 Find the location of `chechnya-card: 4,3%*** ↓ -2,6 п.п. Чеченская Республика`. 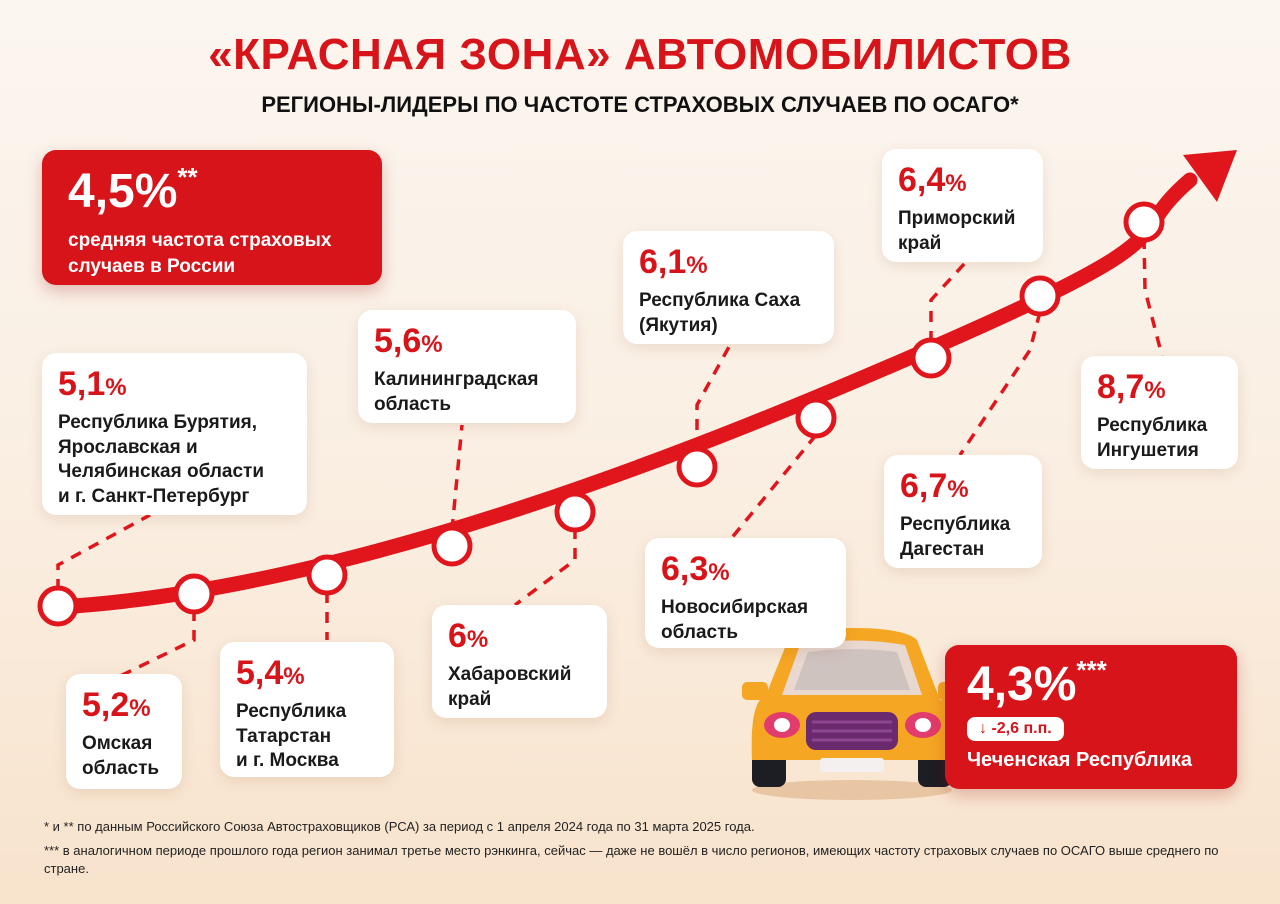

chechnya-card: 4,3%*** ↓ -2,6 п.п. Чеченская Республика is located at coordinates (1091, 717).